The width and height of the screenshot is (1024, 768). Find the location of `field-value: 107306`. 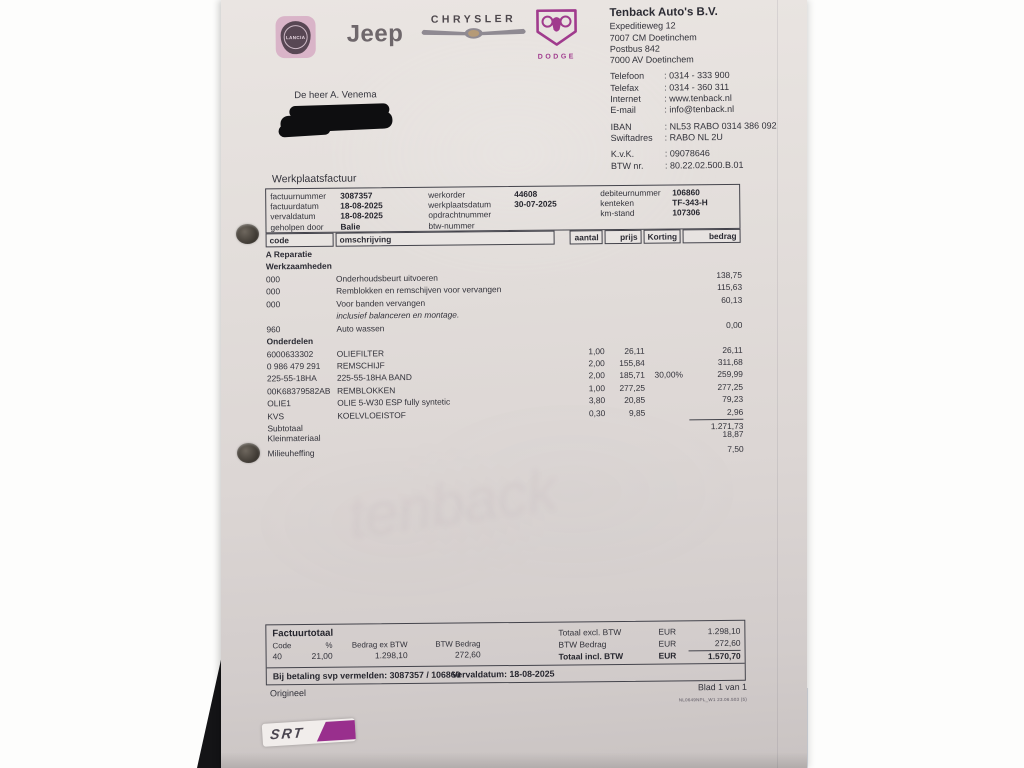

field-value: 107306 is located at coordinates (686, 212).